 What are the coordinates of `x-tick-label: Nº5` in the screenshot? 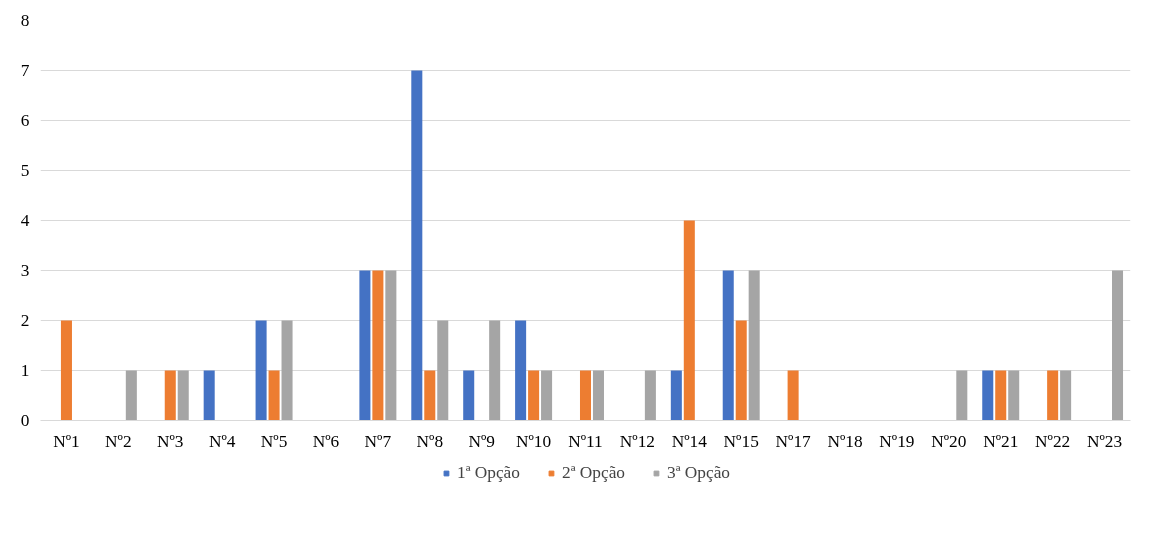 It's located at (274, 441).